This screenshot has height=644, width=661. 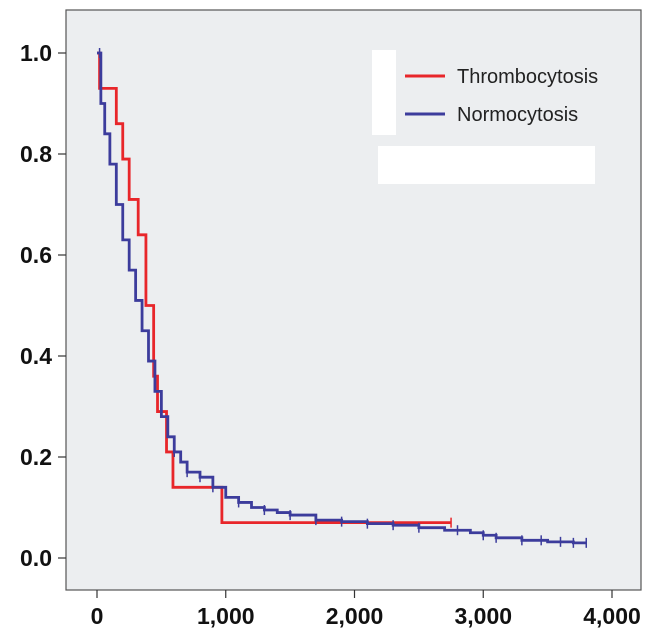 I want to click on x-tick-label: 3,000, so click(x=483, y=616).